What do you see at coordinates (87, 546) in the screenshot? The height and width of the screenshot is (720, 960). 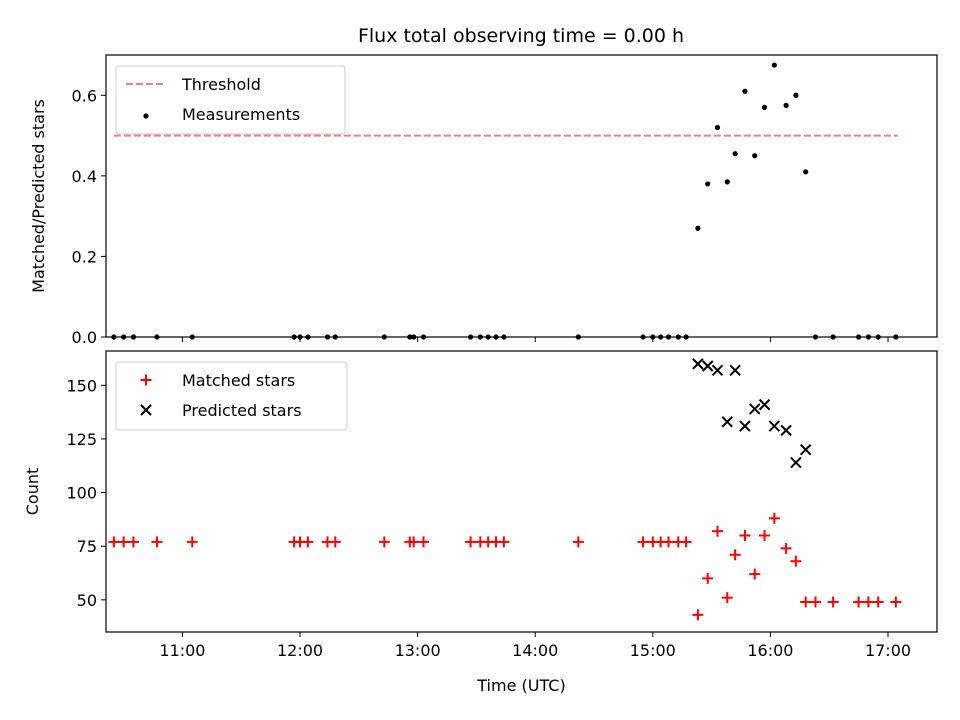 I see `bottom-y-tick-label: 75` at bounding box center [87, 546].